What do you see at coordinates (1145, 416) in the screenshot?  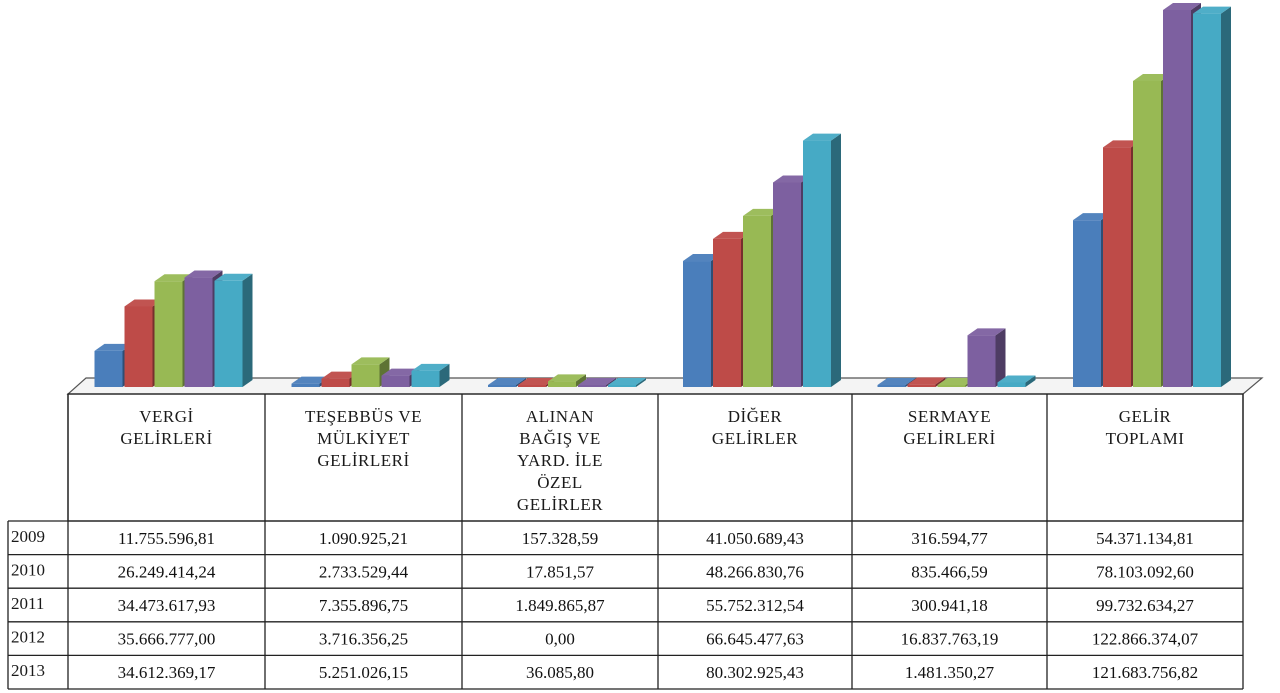 I see `category-label: GELİR` at bounding box center [1145, 416].